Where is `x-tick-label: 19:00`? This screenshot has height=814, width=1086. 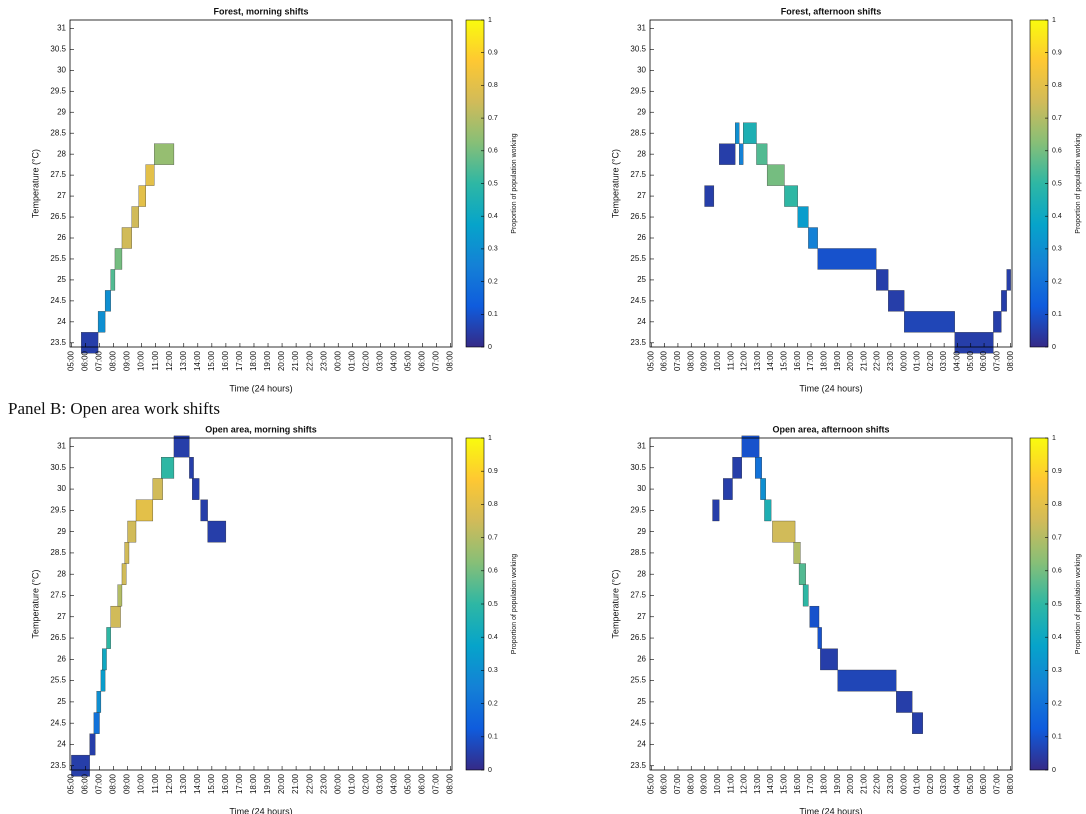
x-tick-label: 19:00 is located at coordinates (837, 360).